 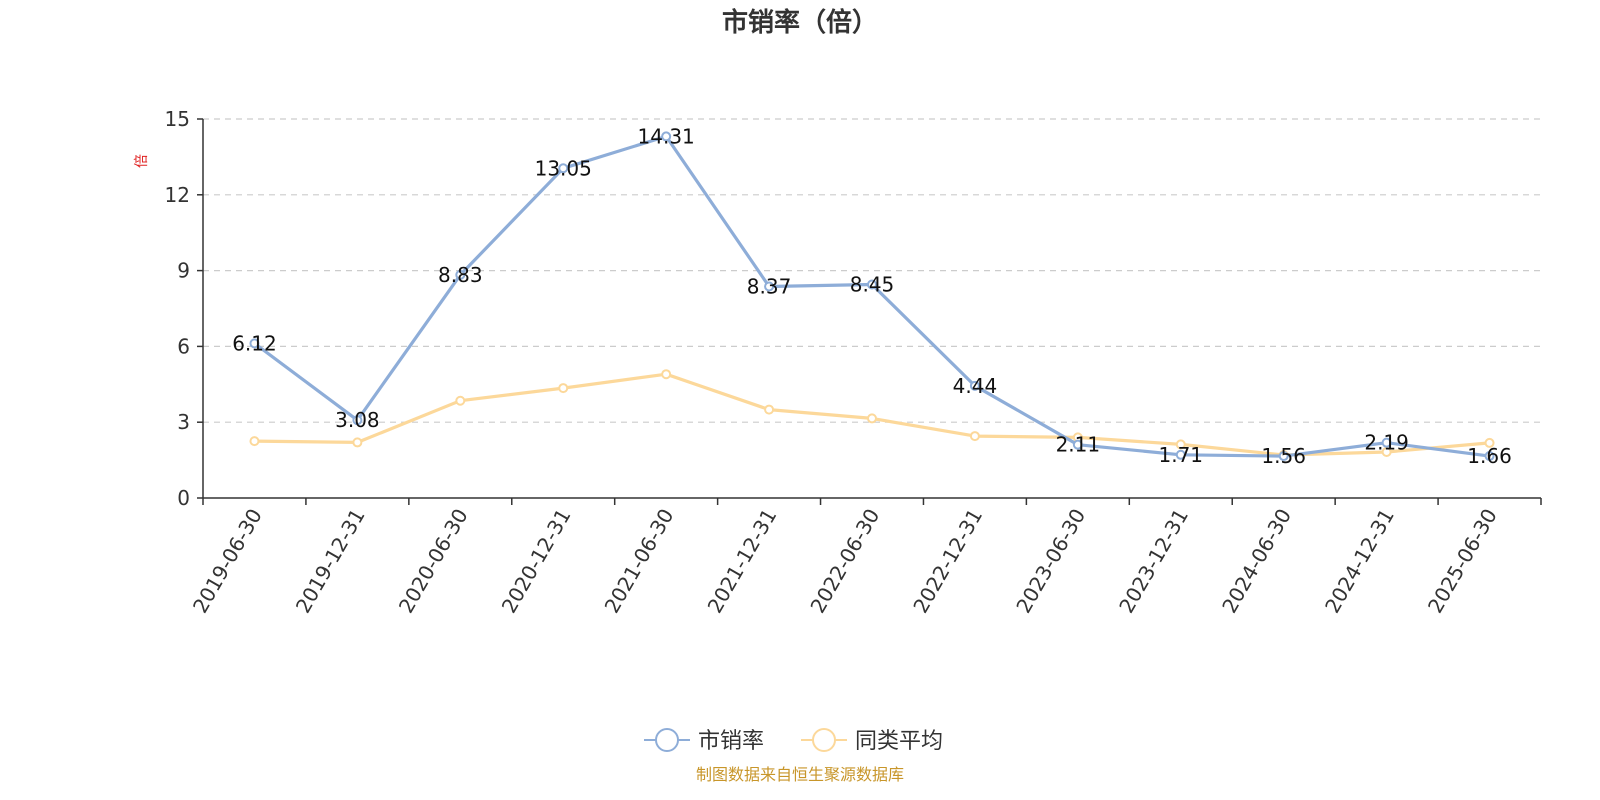 I want to click on legend-item-ps-ratio: 市销率, so click(x=704, y=741).